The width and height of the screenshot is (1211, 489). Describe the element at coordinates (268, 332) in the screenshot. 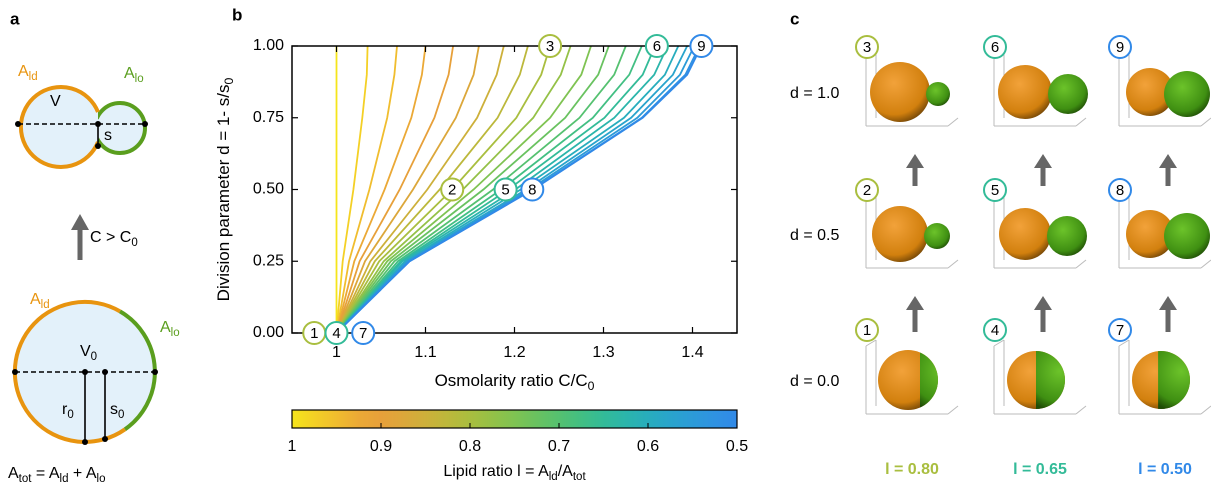

I see `y-tick-label: 0.00` at that location.